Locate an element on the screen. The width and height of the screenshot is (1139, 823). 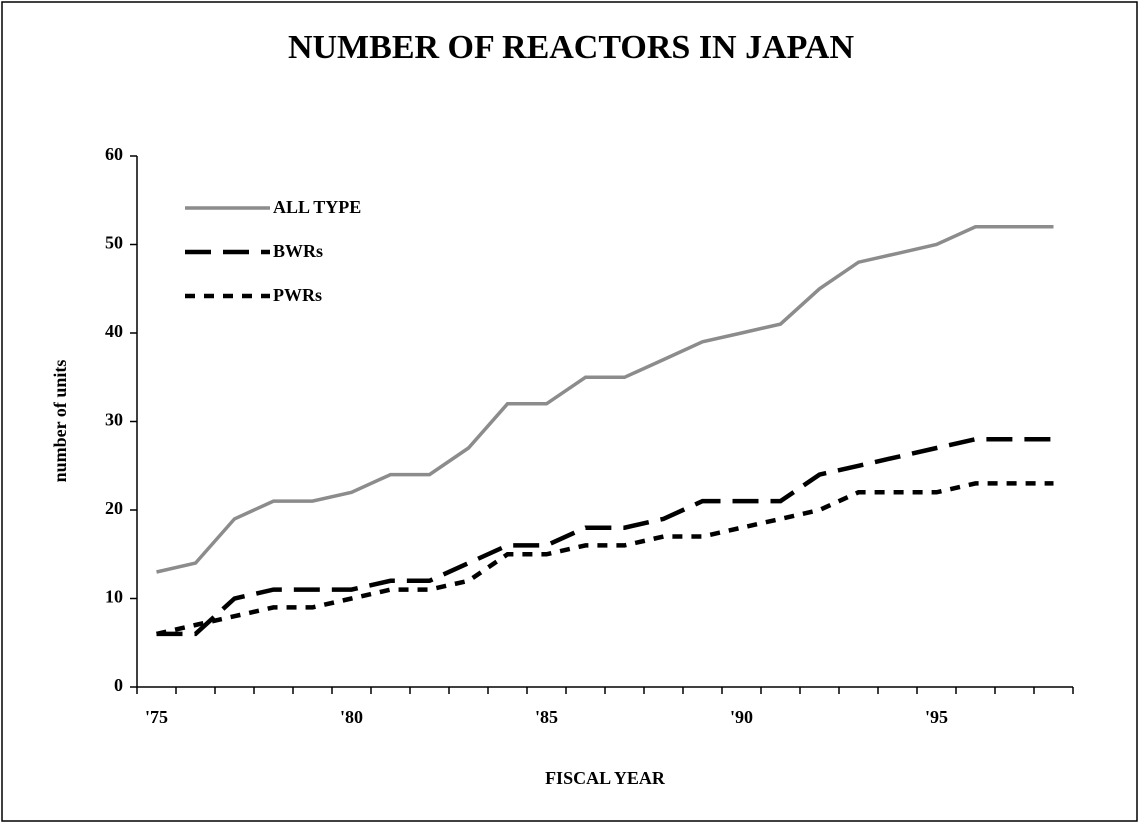
legend-label: ALL TYPE is located at coordinates (317, 207).